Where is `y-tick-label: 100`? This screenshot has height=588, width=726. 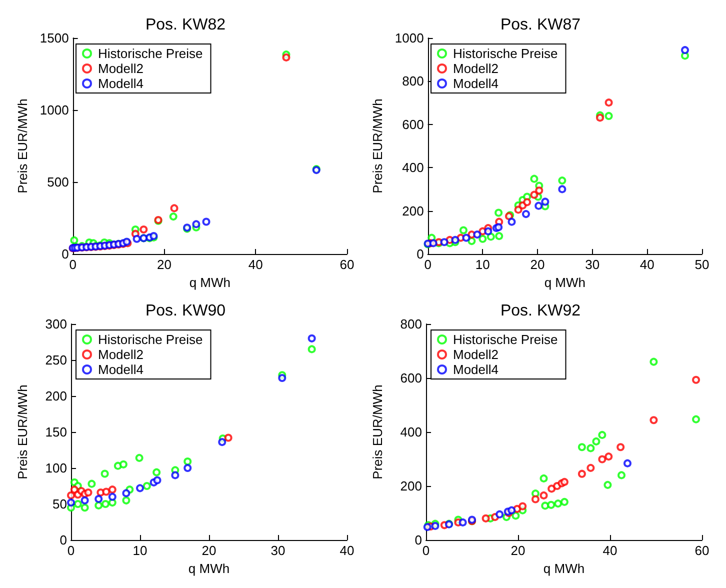
y-tick-label: 100 is located at coordinates (56, 468).